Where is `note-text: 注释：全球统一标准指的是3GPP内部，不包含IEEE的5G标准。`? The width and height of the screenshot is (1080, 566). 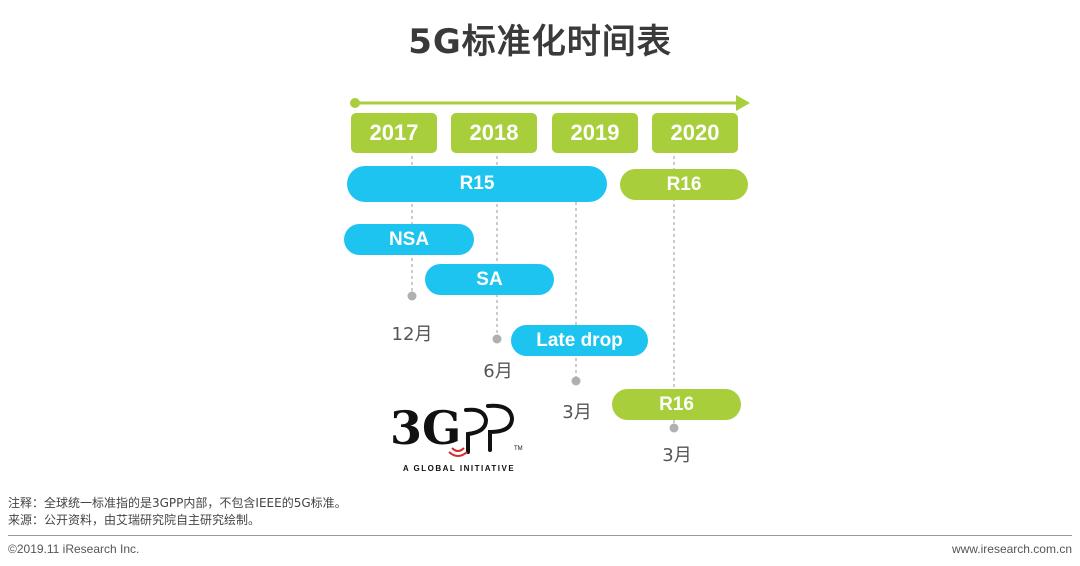
note-text: 注释：全球统一标准指的是3GPP内部，不包含IEEE的5G标准。 is located at coordinates (177, 503).